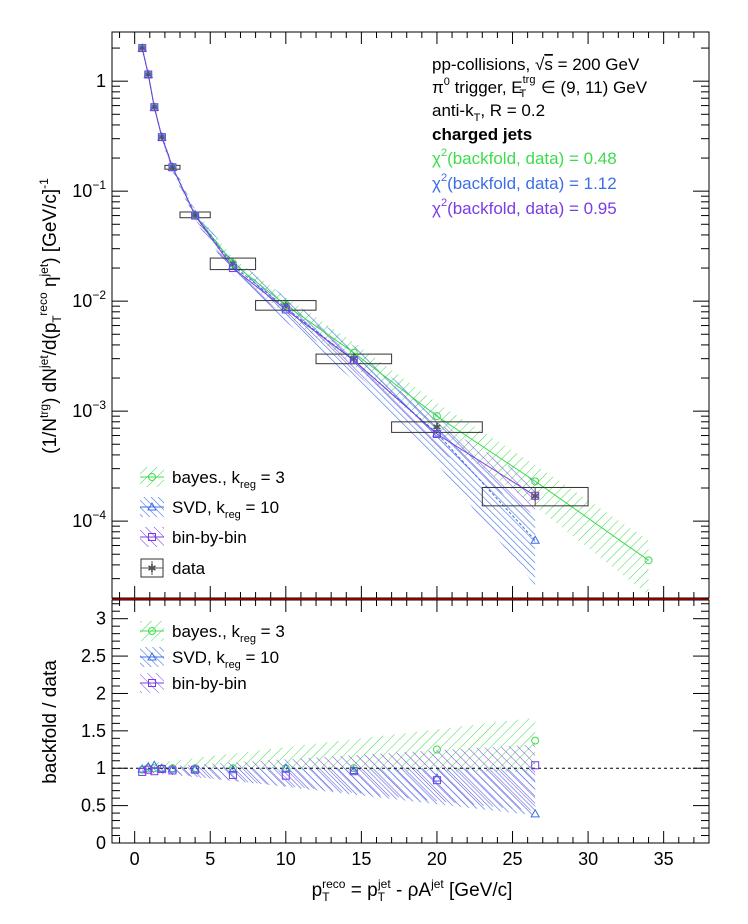 The height and width of the screenshot is (924, 748). What do you see at coordinates (93, 656) in the screenshot?
I see `bottom-ytick-label: 2.5` at bounding box center [93, 656].